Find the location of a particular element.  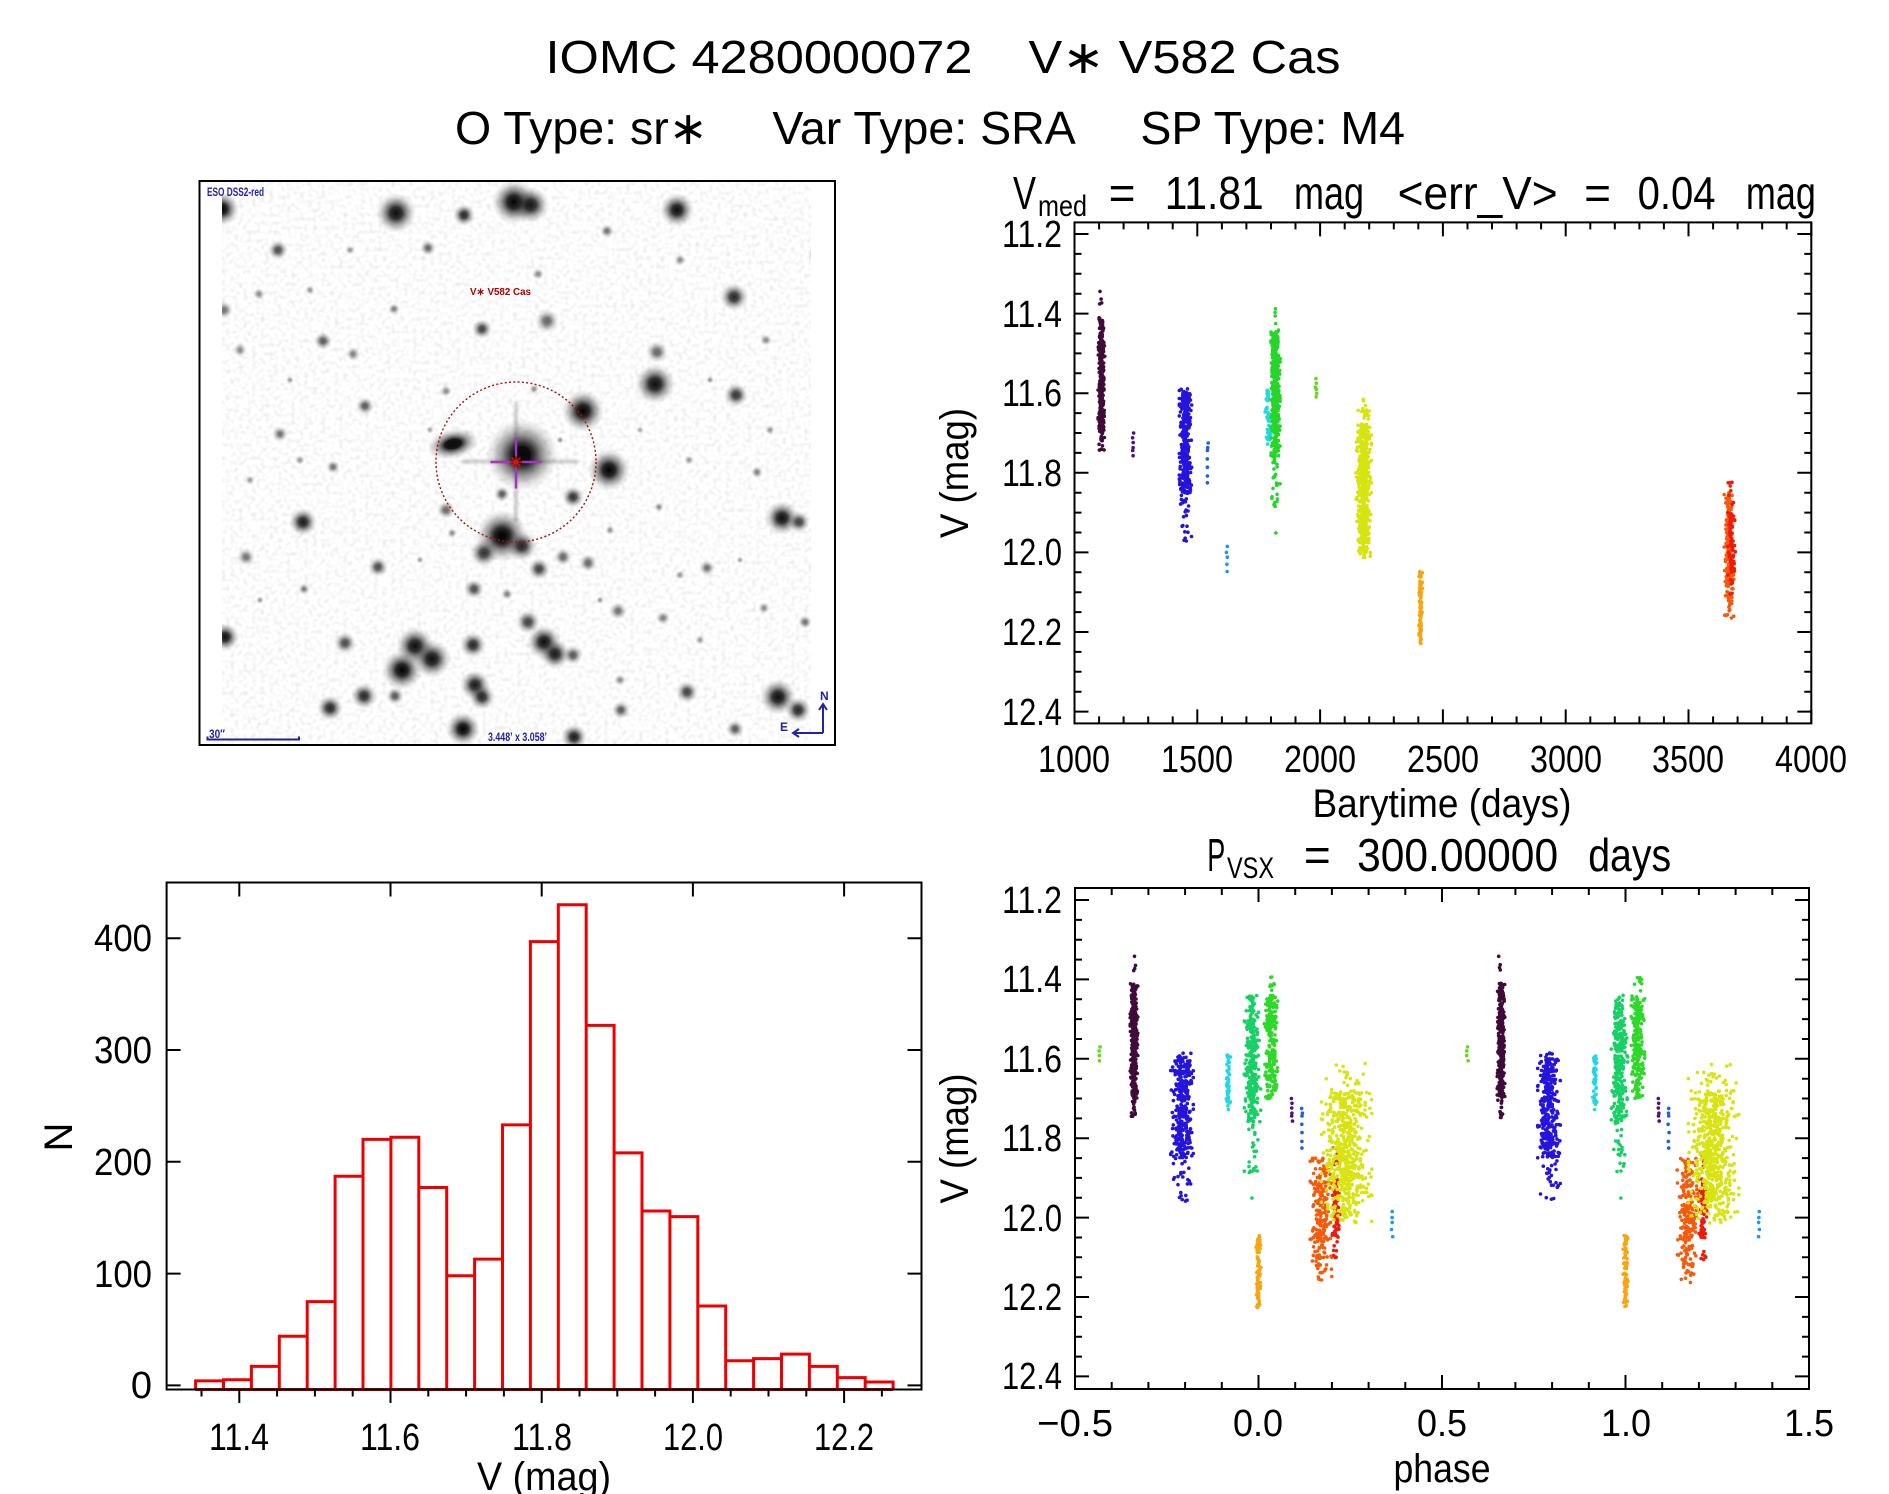

svg-text: 400 is located at coordinates (123, 939).